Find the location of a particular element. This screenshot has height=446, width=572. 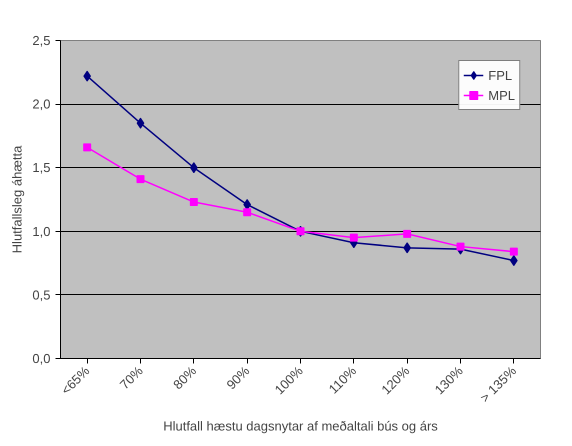

x-tick-label: 80% is located at coordinates (185, 377).